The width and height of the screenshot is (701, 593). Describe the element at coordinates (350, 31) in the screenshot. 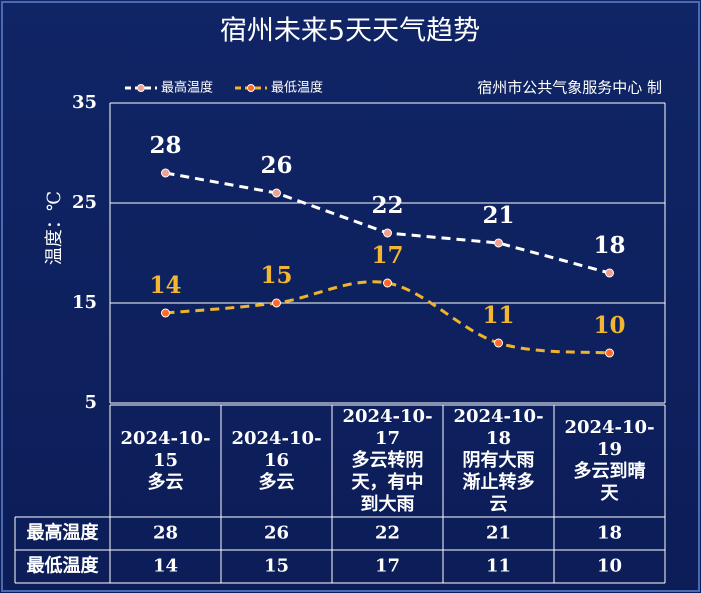

I see `chart-title: 宿州未来5天天气趋势` at that location.